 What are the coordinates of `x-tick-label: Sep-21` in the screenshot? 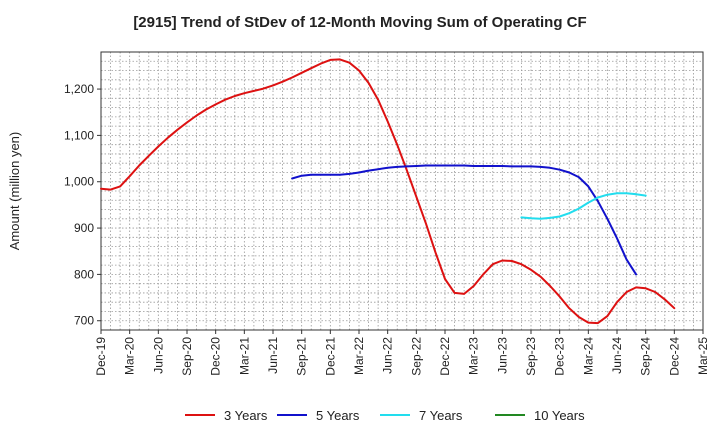 It's located at (302, 356).